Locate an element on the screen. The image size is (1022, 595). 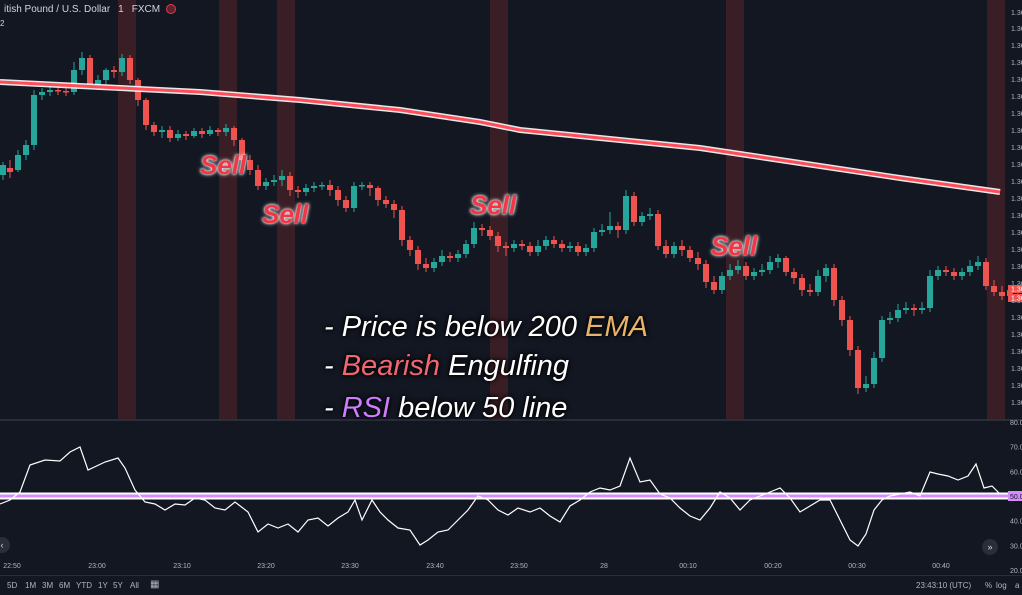
symbol-name: itish Pound / U.S. Dollar is located at coordinates (57, 9).